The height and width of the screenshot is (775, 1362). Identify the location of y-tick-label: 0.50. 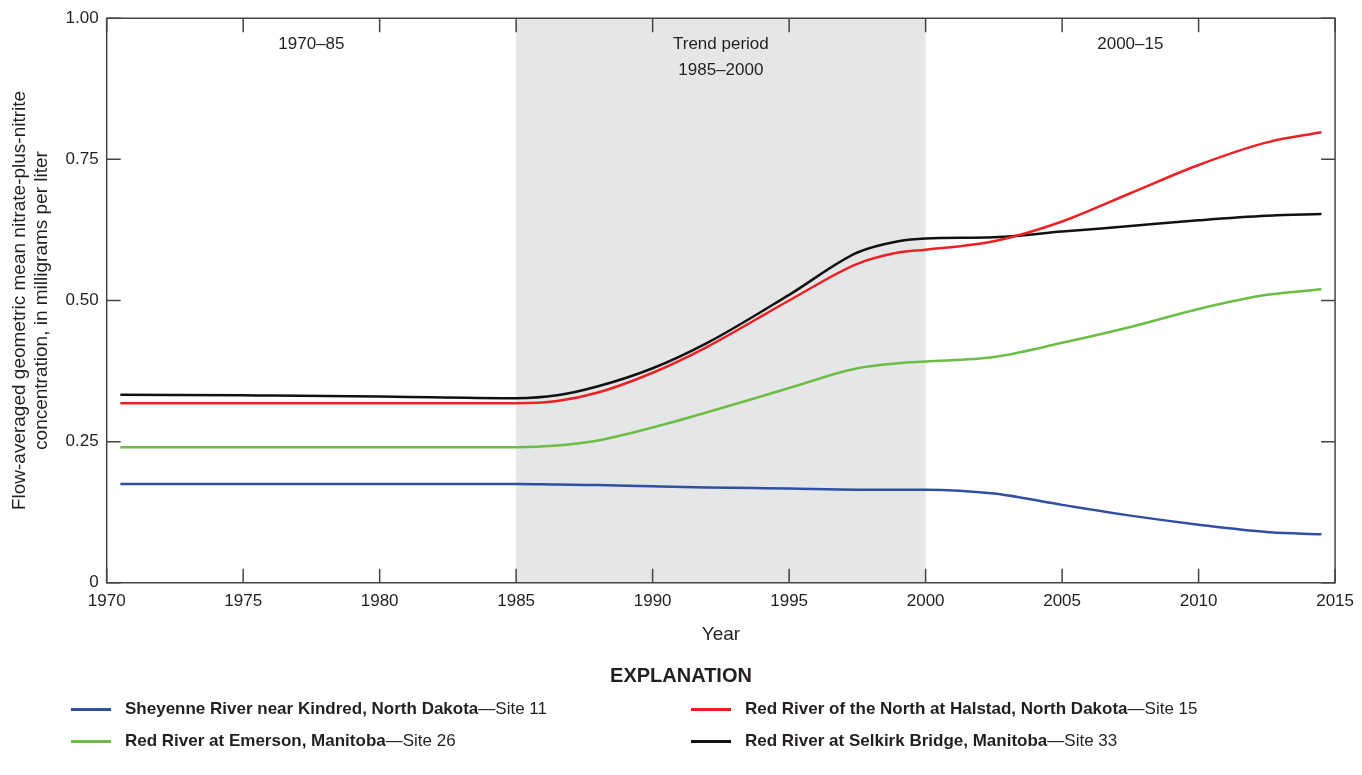
(82, 300).